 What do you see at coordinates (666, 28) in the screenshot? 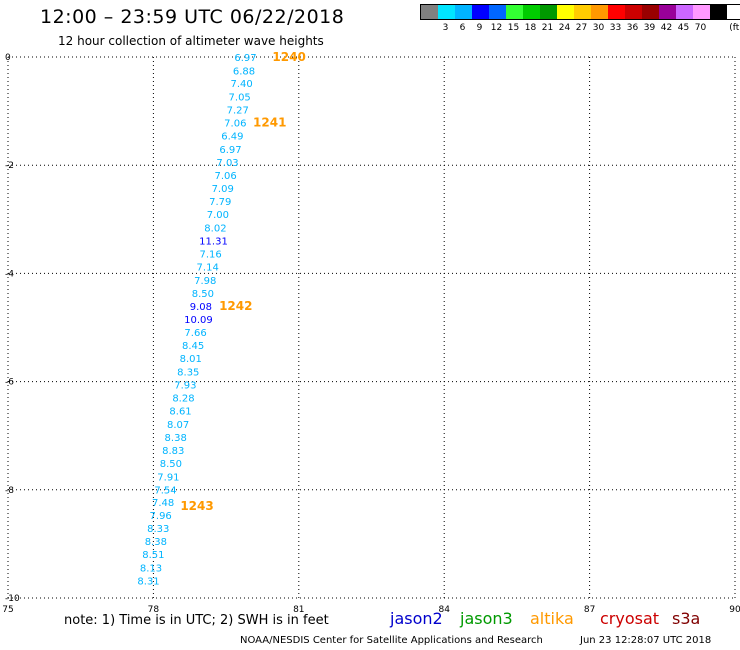
I see `legend-label: 42` at bounding box center [666, 28].